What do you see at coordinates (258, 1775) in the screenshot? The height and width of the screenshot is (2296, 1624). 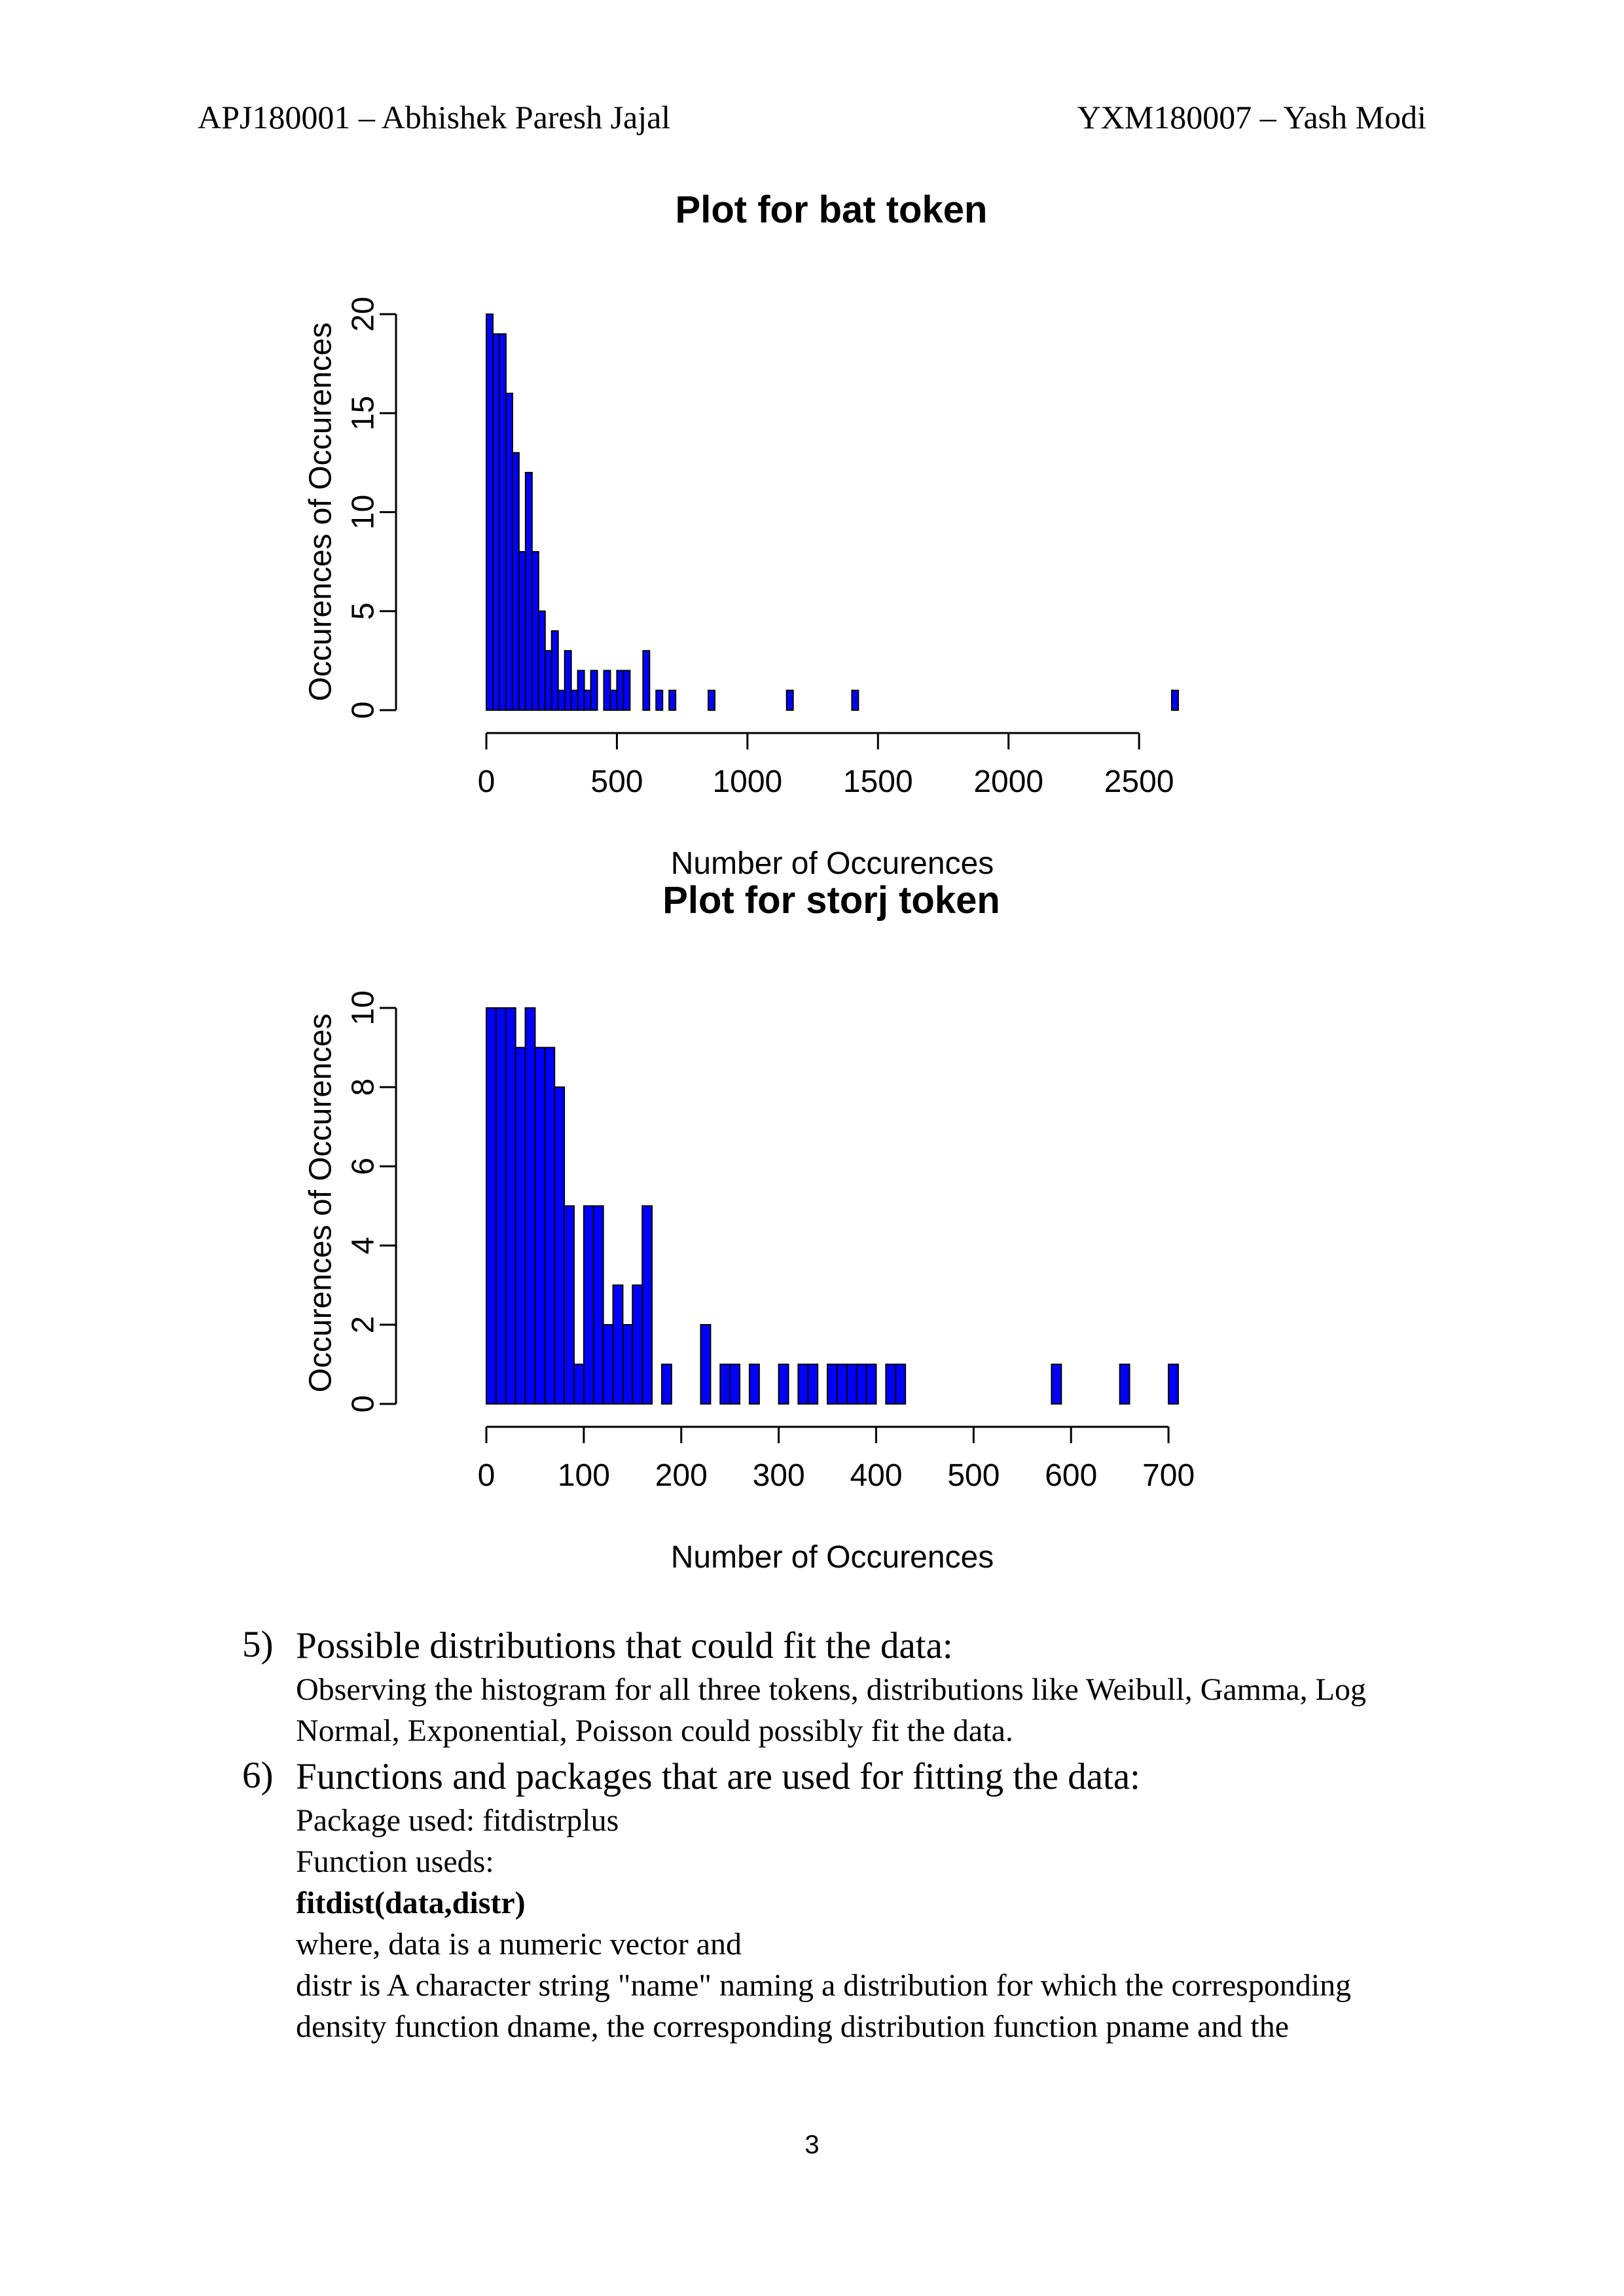 I see `section-6-number: 6)` at bounding box center [258, 1775].